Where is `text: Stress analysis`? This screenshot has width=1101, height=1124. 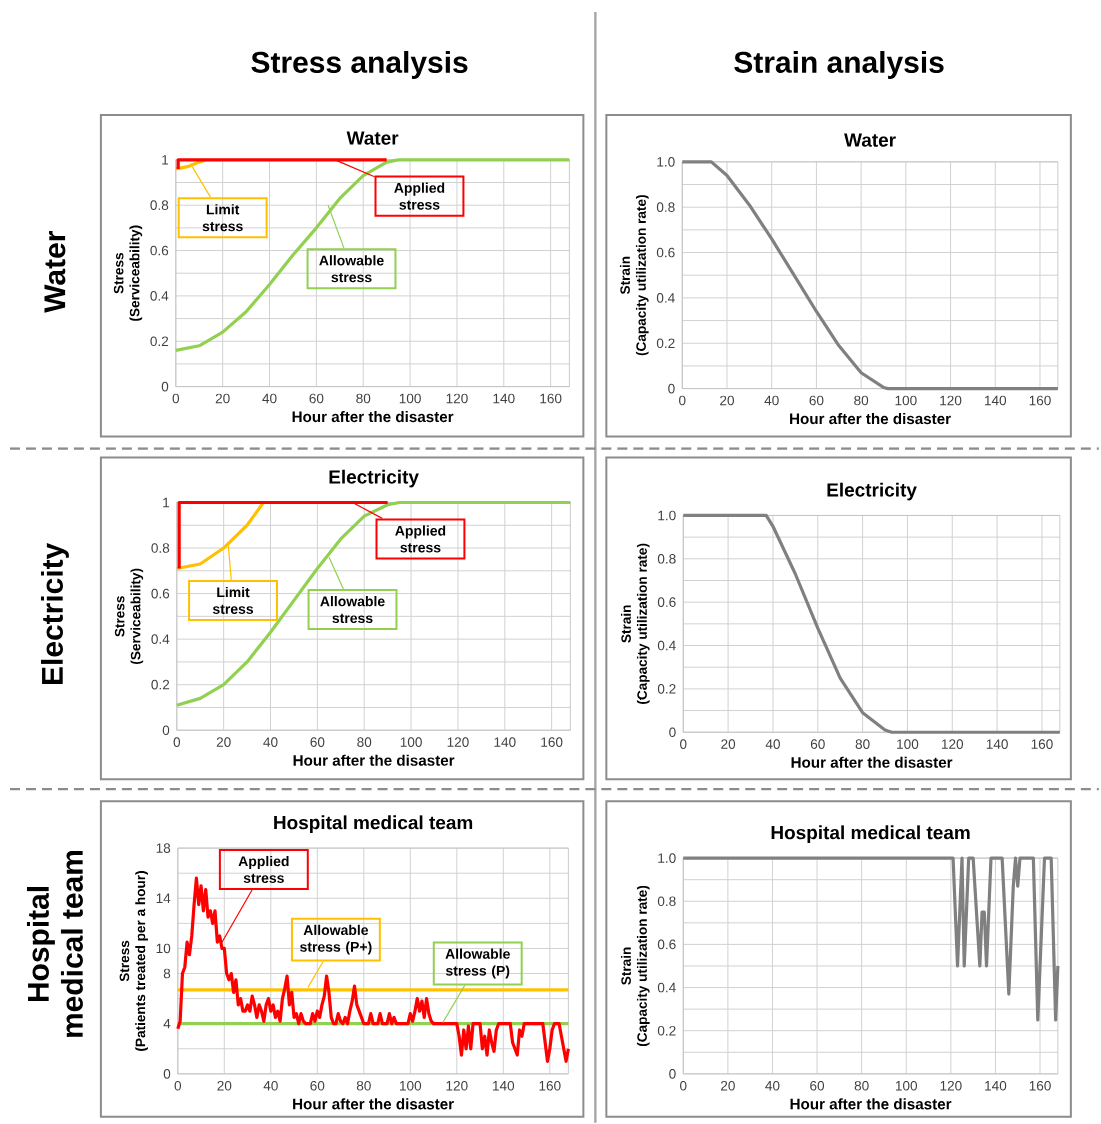 text: Stress analysis is located at coordinates (359, 64).